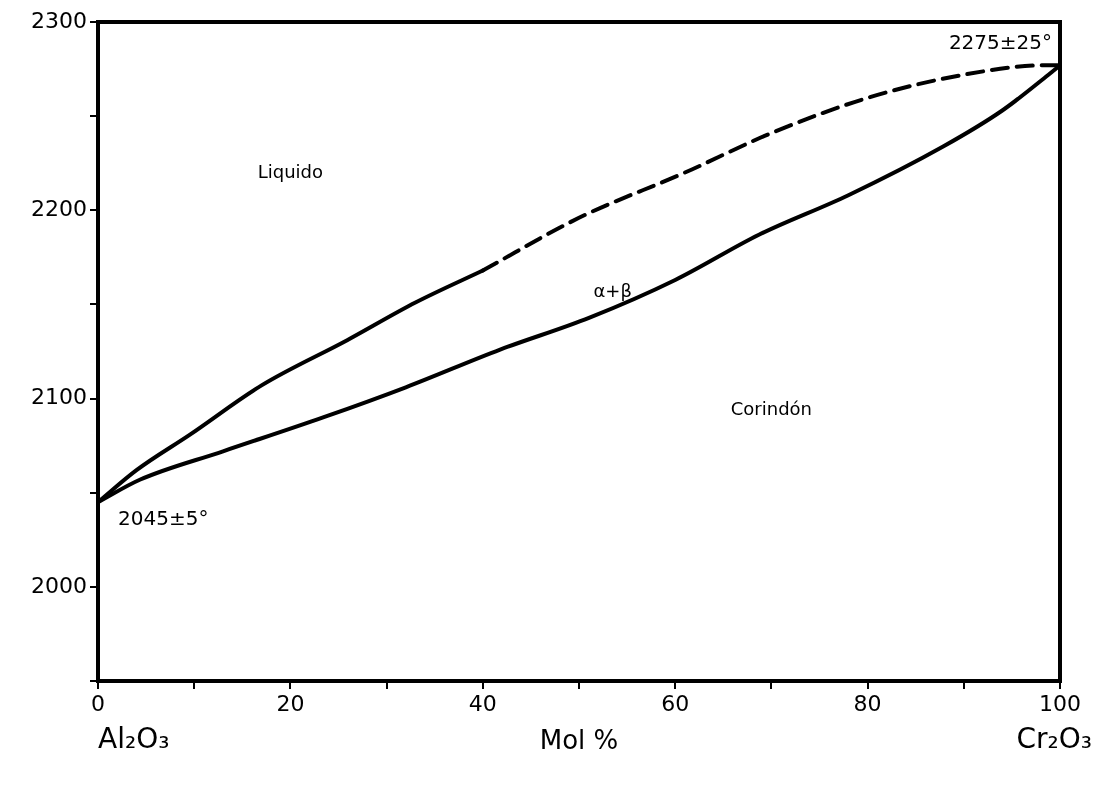 Image resolution: width=1096 pixels, height=787 pixels. I want to click on text: Cr₂O₃, so click(1054, 739).